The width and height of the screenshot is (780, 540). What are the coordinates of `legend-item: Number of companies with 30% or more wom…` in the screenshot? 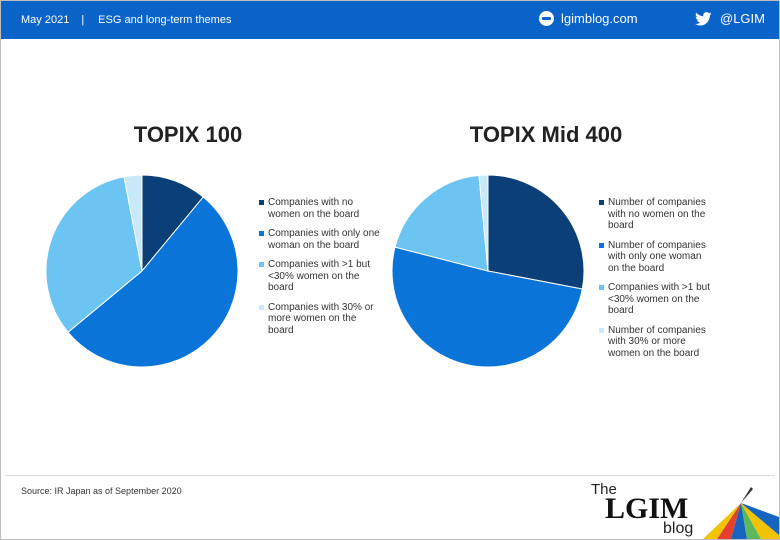 It's located at (655, 342).